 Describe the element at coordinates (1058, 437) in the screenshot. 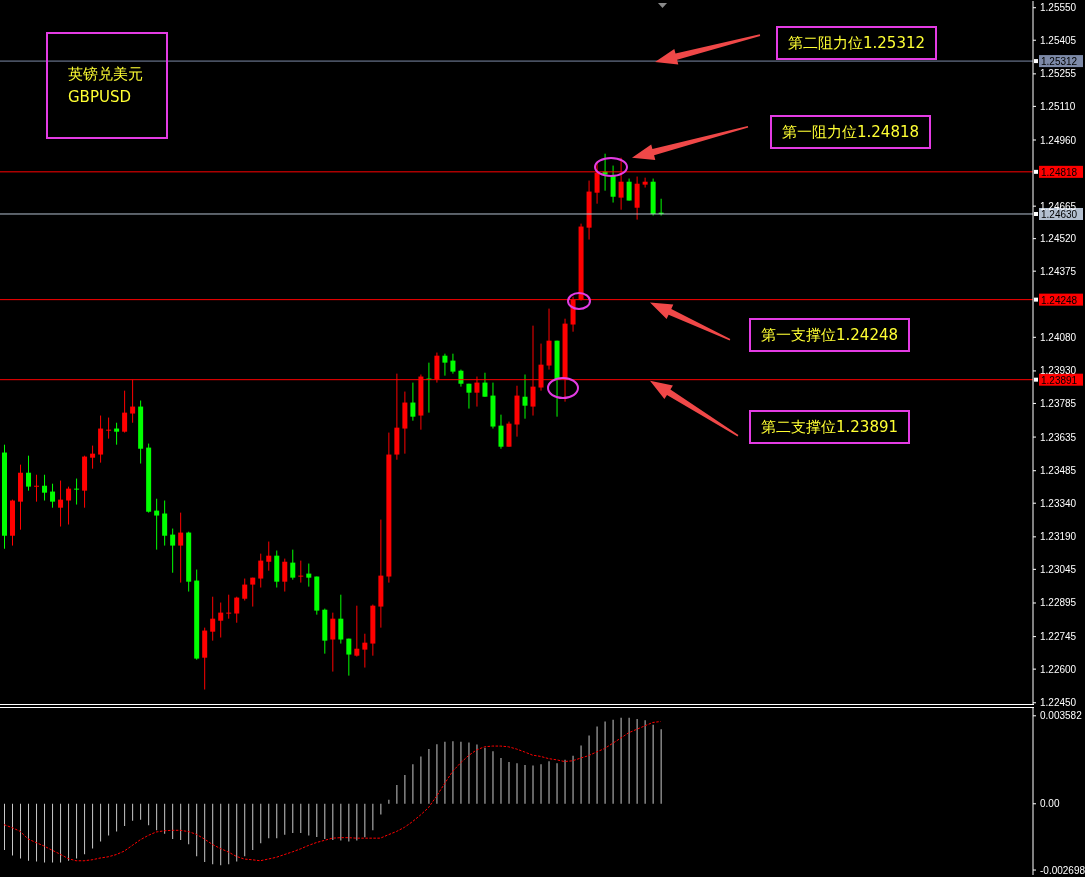

I see `y-tick-label: 1.23635` at that location.